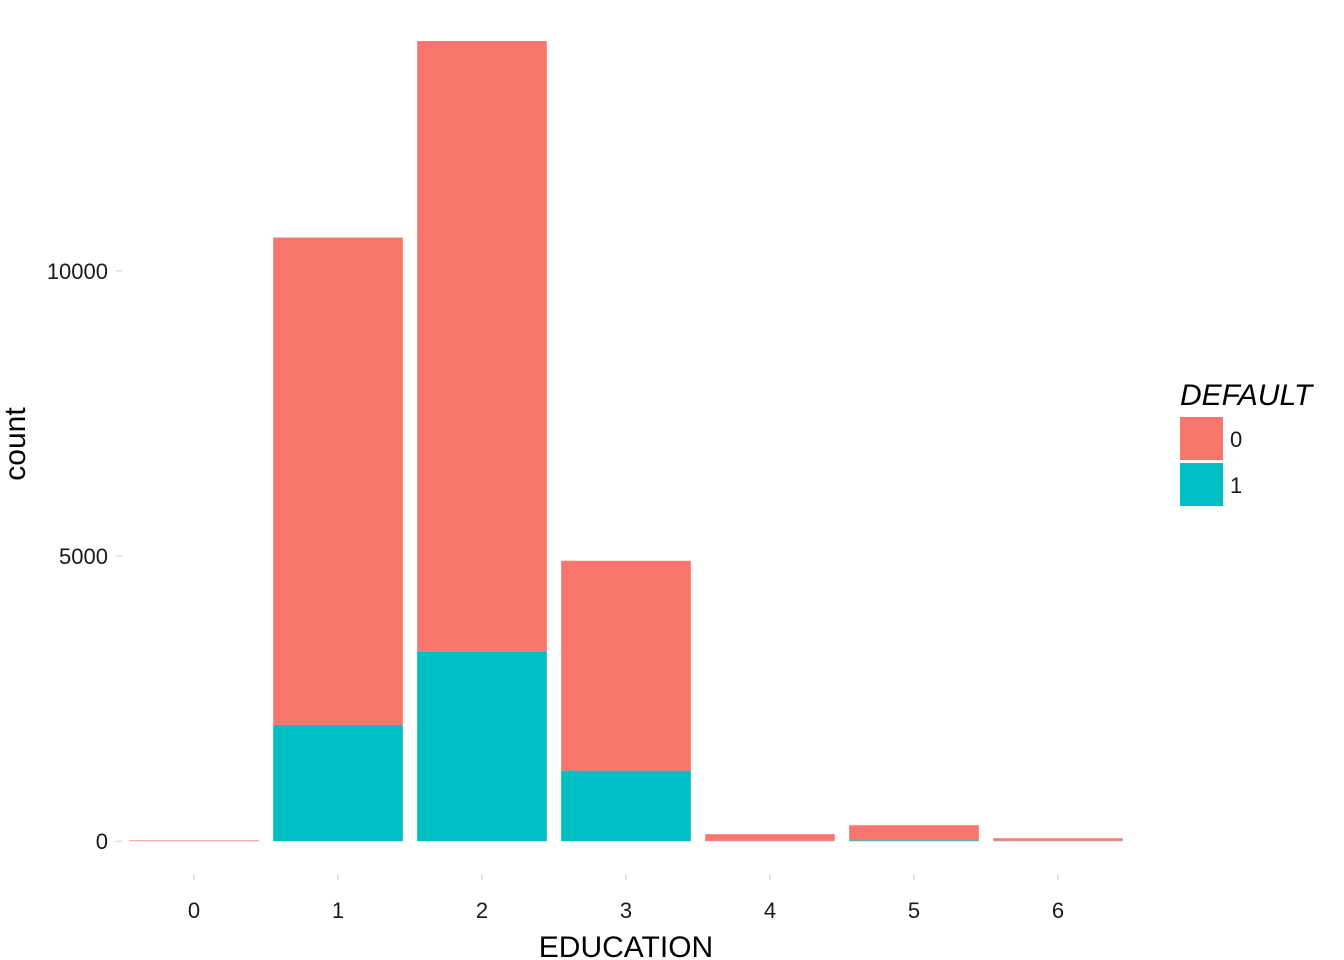 The height and width of the screenshot is (960, 1344). I want to click on legend: DEFAULT 0 1, so click(1247, 442).